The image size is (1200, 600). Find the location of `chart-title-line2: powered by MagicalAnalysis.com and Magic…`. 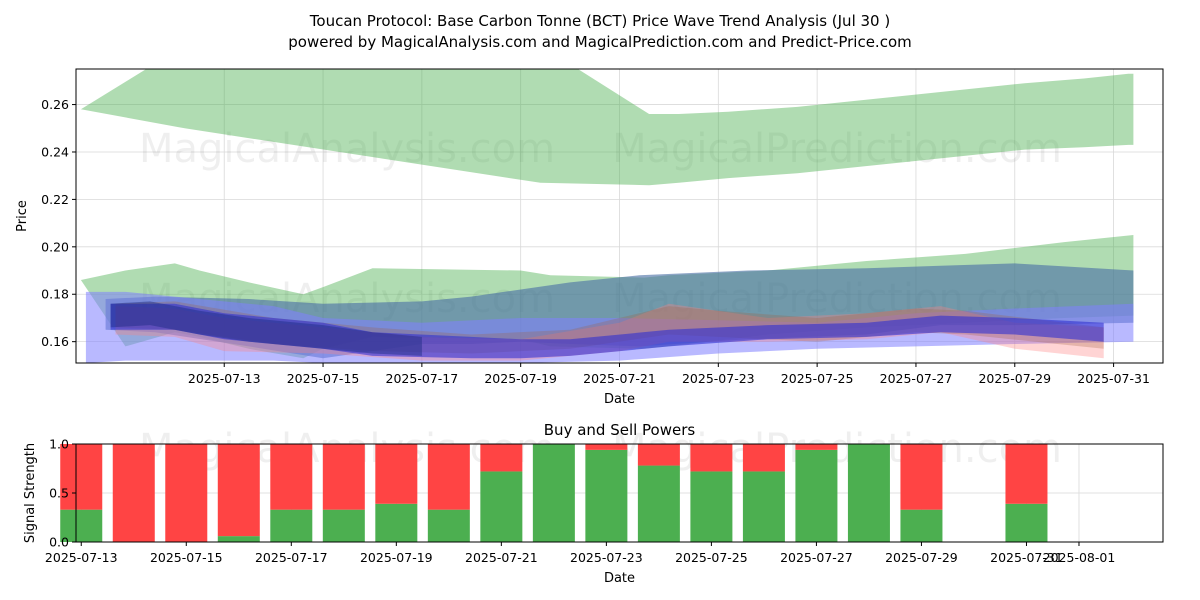

chart-title-line2: powered by MagicalAnalysis.com and Magic… is located at coordinates (600, 42).